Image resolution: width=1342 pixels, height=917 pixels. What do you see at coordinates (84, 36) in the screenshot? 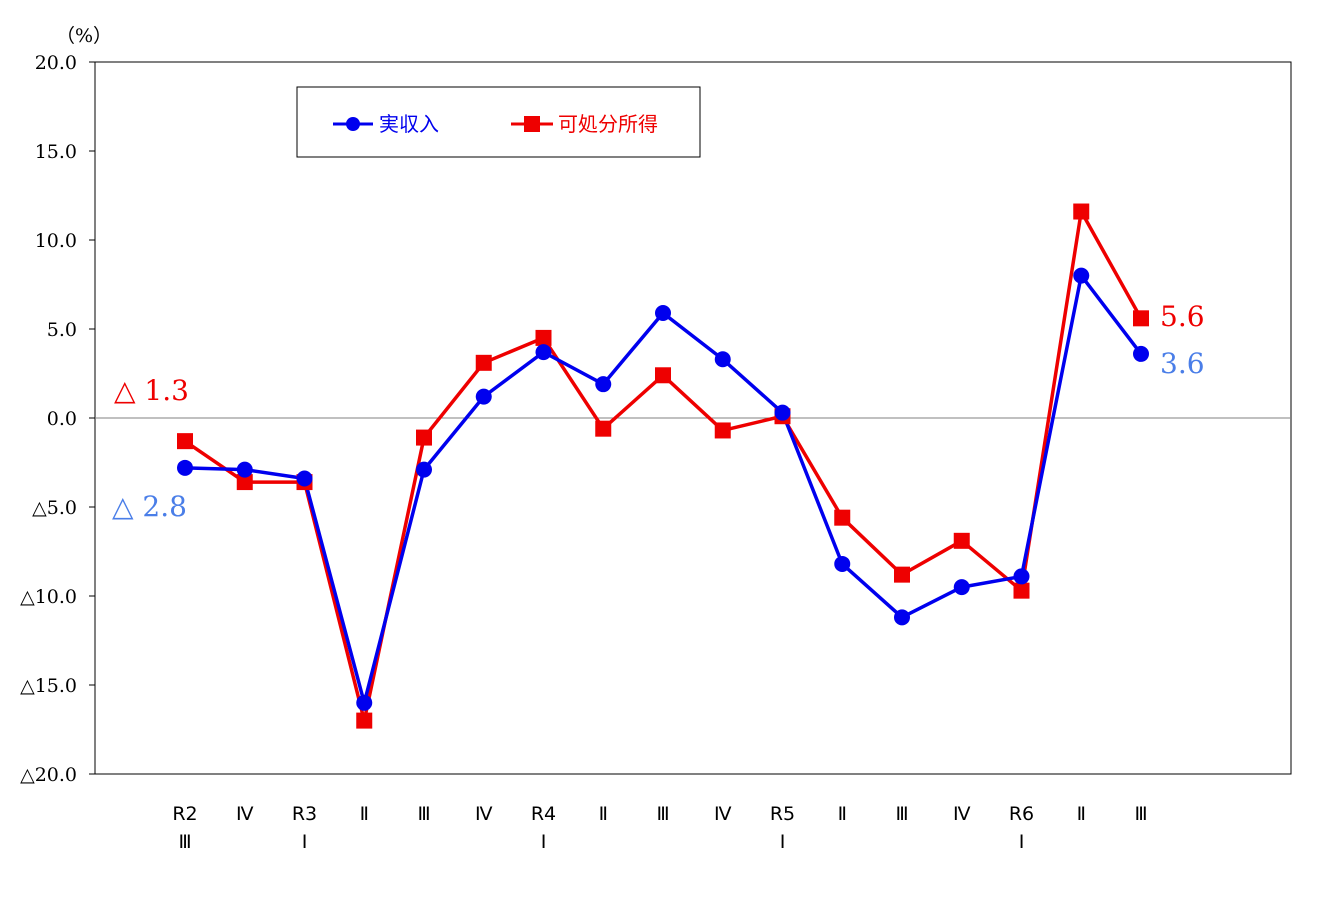
I see `y-axis-unit-label: （%）` at bounding box center [84, 36].